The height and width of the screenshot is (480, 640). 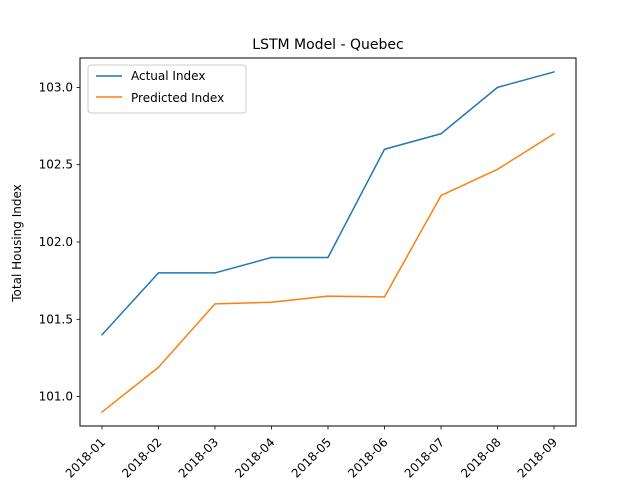 I want to click on legend-label-predicted: Predicted Index, so click(x=177, y=98).